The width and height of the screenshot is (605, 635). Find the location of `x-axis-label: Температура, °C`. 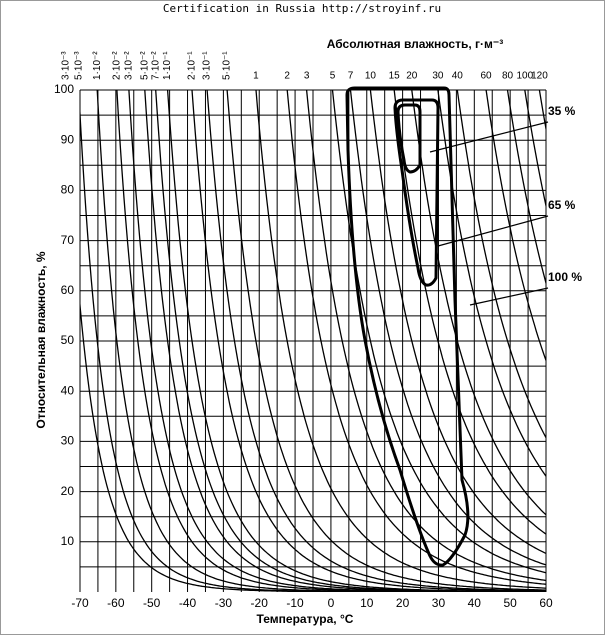

x-axis-label: Температура, °C is located at coordinates (305, 619).